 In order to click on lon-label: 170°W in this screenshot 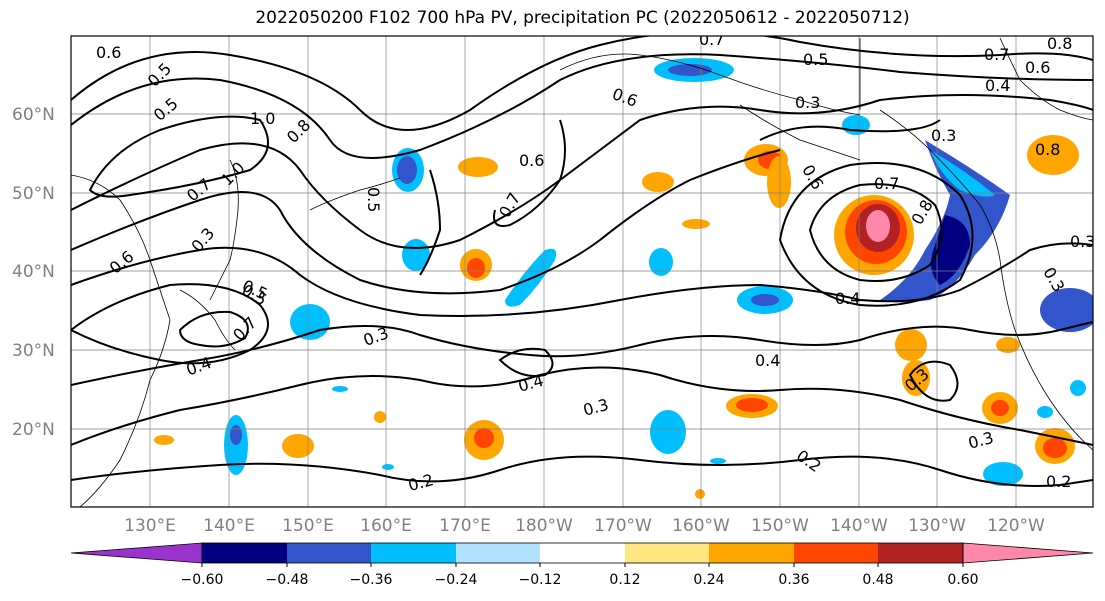, I will do `click(623, 526)`.